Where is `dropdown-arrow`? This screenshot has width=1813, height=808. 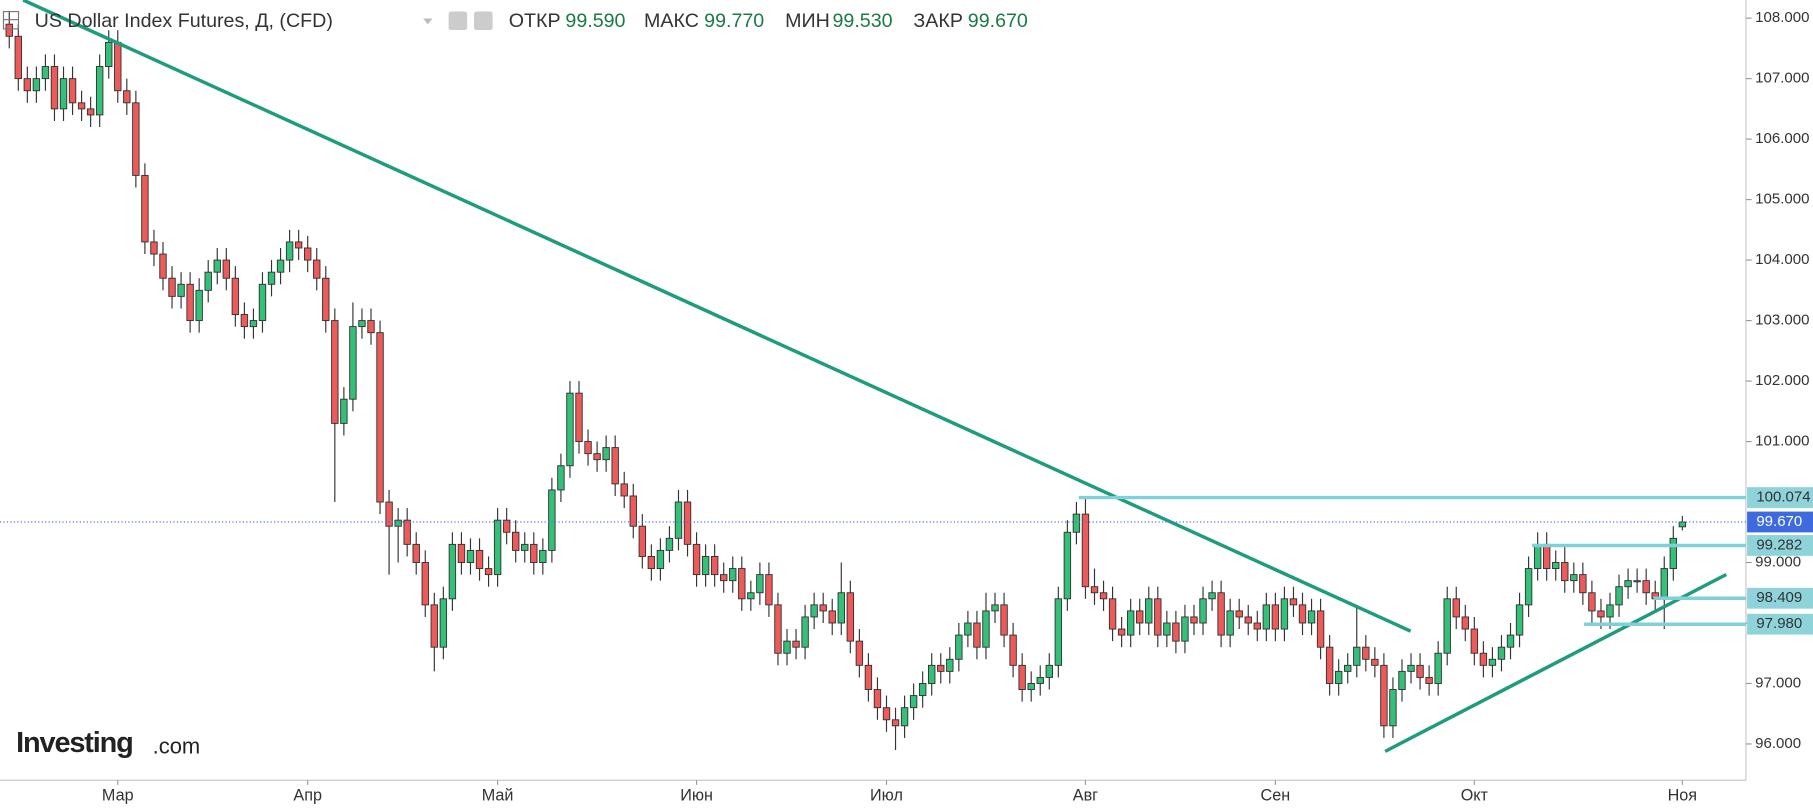
dropdown-arrow is located at coordinates (428, 21).